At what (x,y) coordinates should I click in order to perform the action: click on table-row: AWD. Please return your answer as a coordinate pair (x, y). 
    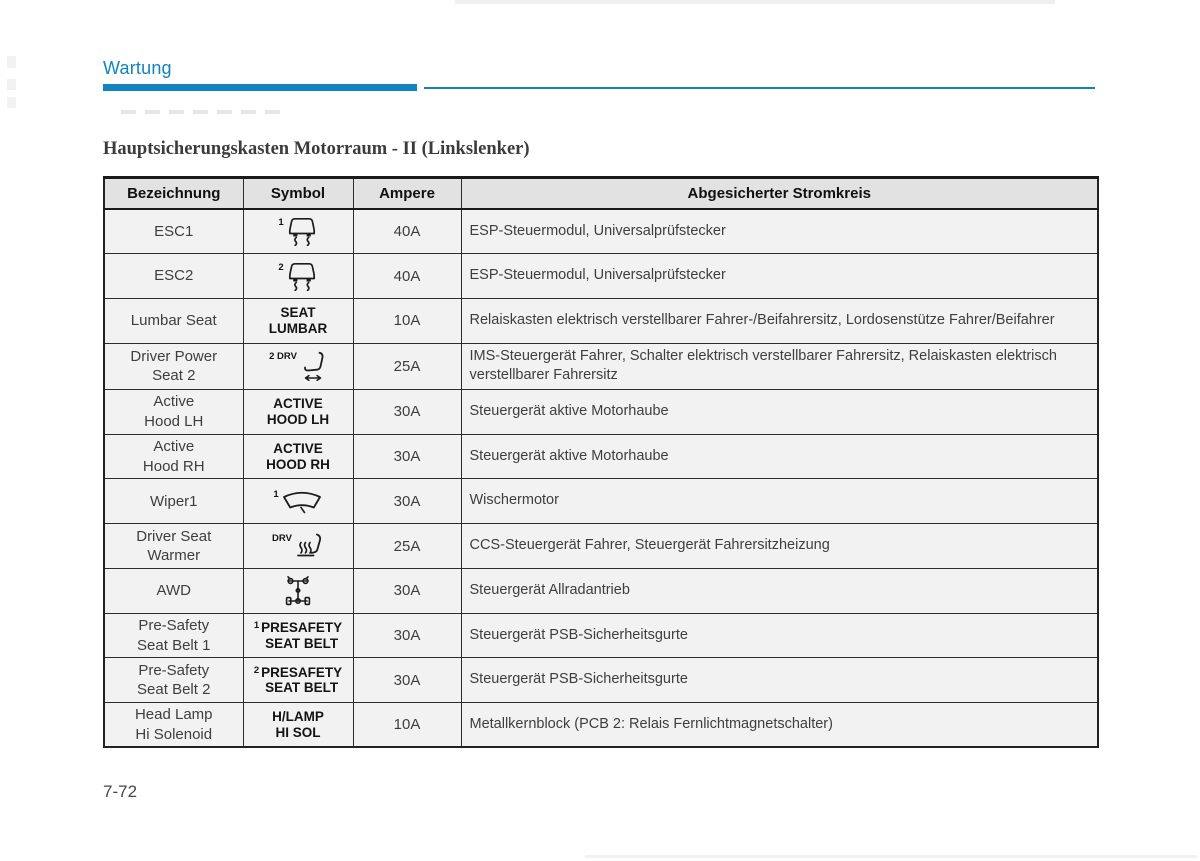
    Looking at the image, I should click on (601, 590).